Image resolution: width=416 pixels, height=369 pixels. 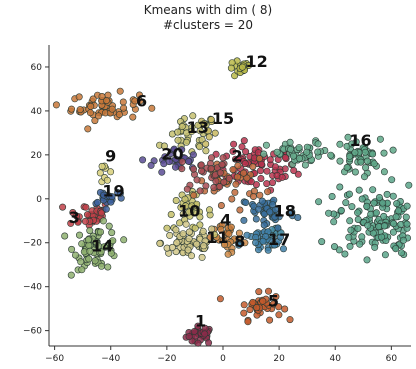 What do you see at coordinates (223, 359) in the screenshot?
I see `x-tick-label: 0` at bounding box center [223, 359].